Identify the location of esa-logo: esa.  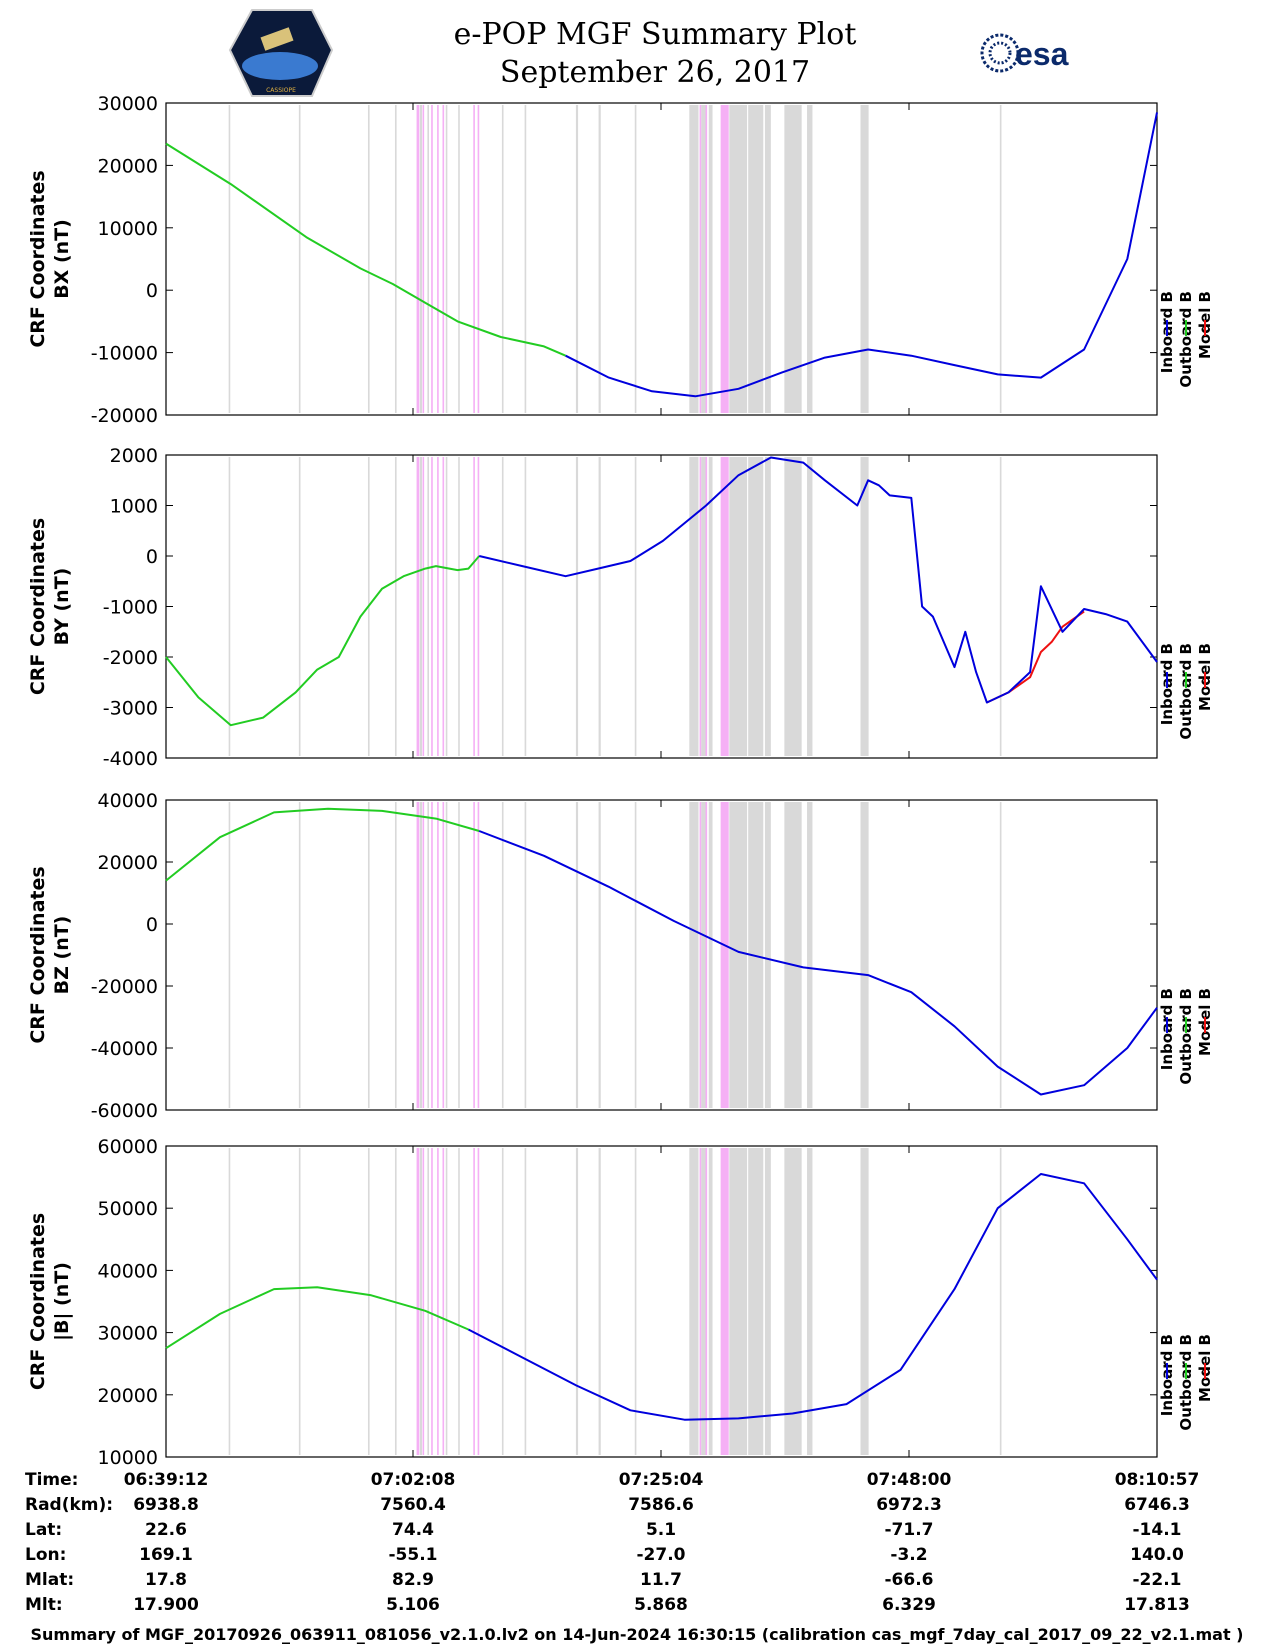
(1024, 53).